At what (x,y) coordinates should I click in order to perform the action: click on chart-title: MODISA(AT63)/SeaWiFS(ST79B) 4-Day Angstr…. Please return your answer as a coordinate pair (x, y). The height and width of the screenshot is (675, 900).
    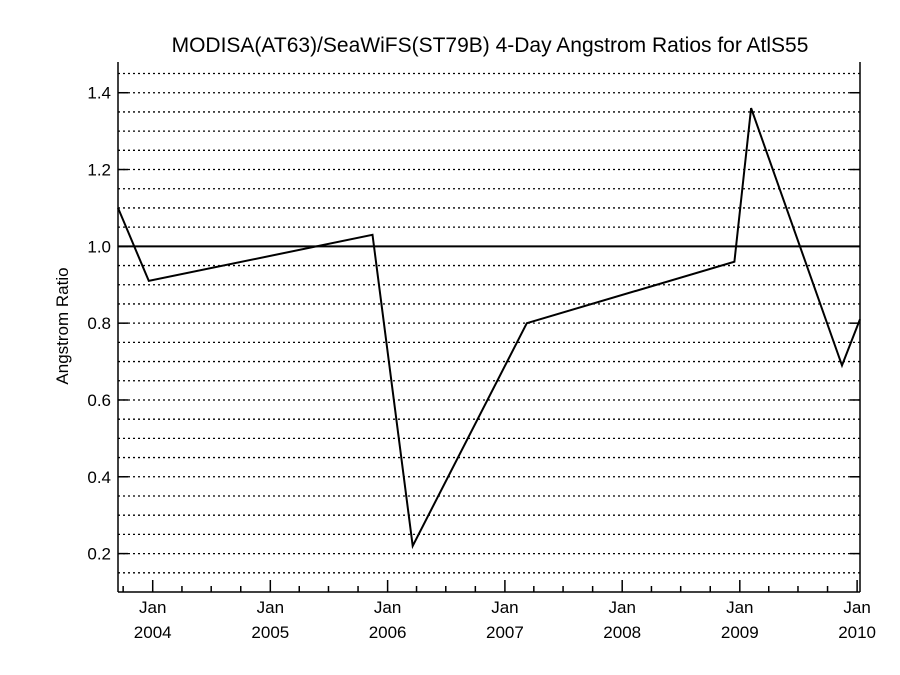
    Looking at the image, I should click on (490, 45).